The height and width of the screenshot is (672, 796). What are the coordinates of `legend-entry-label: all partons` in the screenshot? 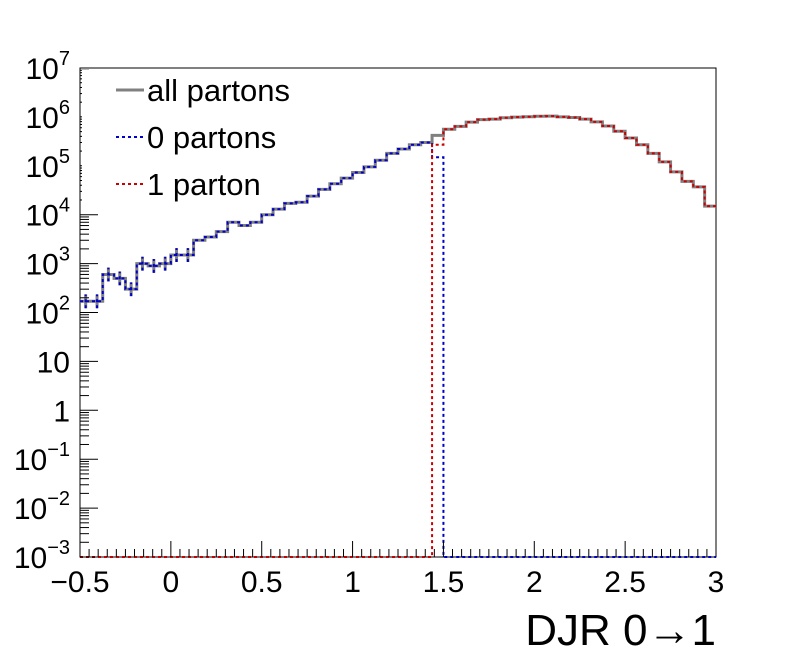 It's located at (218, 90).